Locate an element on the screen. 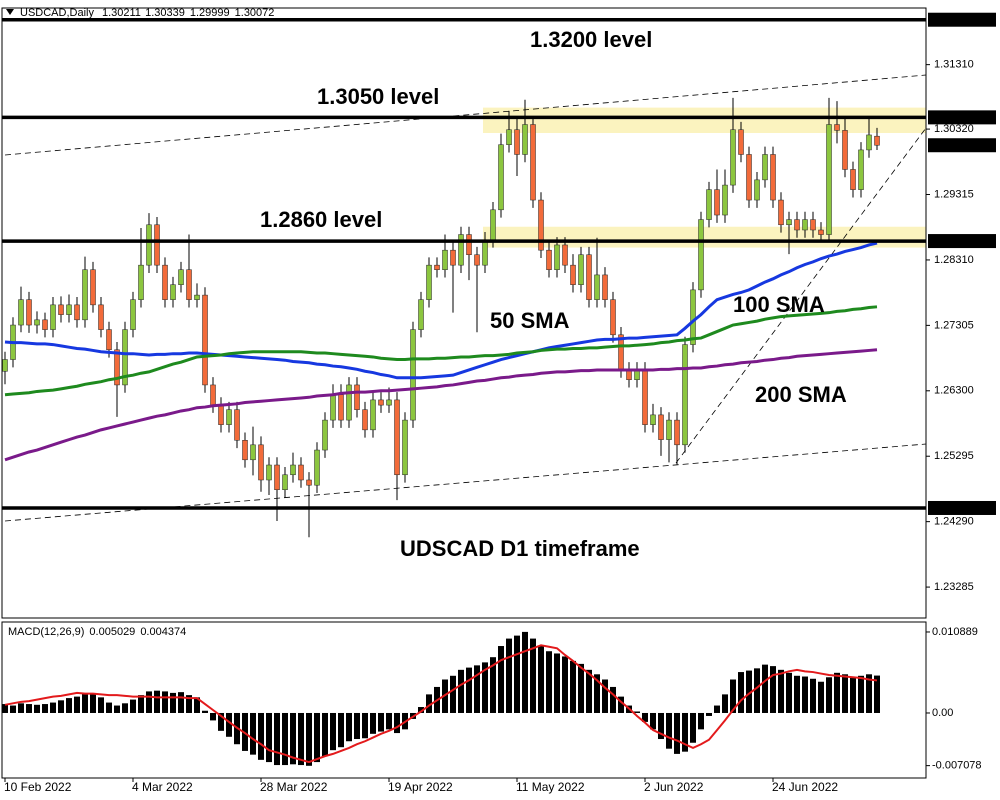 This screenshot has width=1000, height=800. level-label: 1.32000 is located at coordinates (954, 20).